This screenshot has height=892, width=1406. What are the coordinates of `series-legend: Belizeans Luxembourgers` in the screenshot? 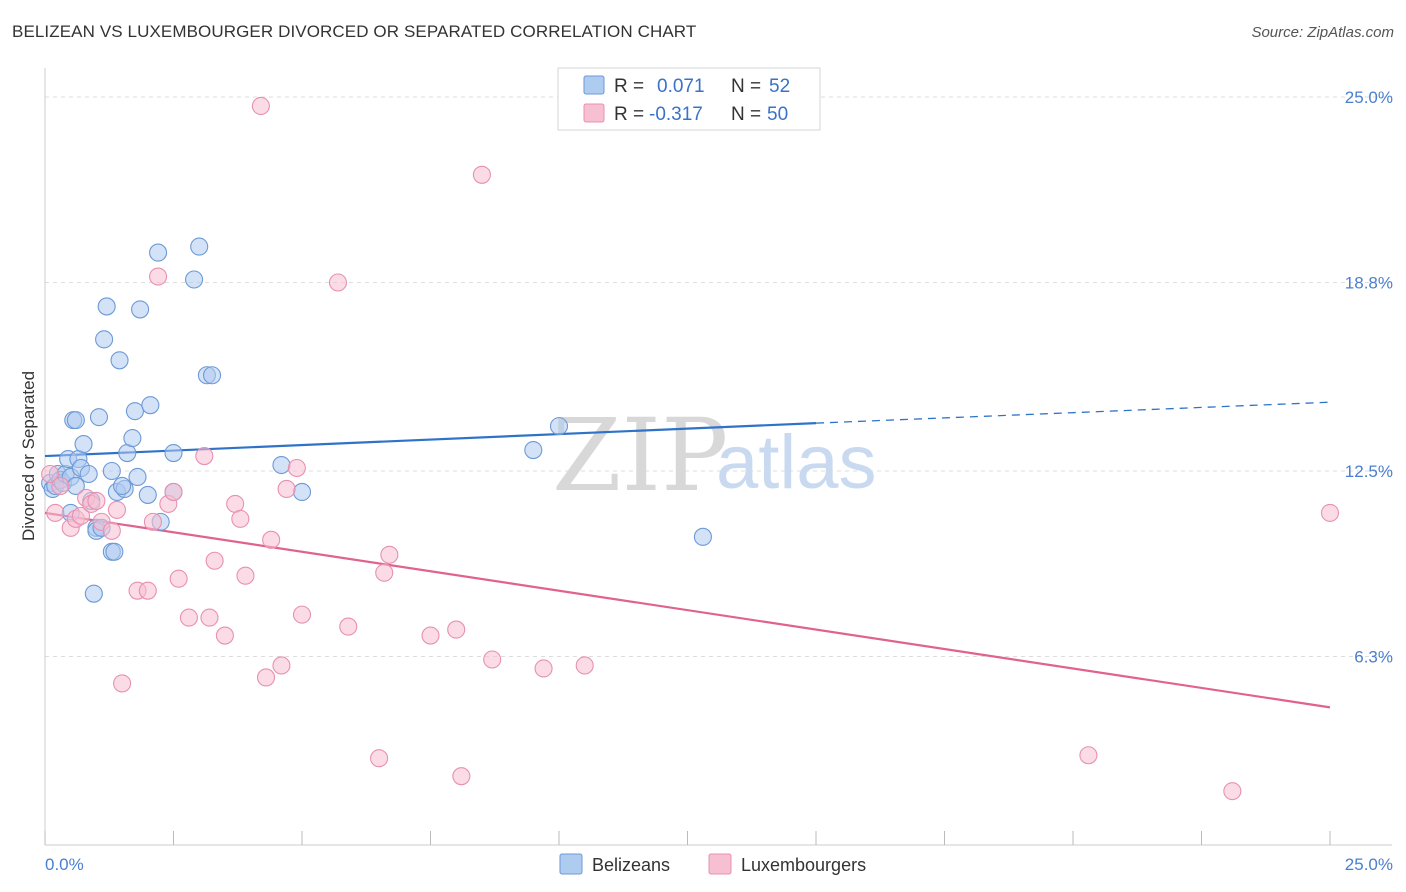 It's located at (712, 864).